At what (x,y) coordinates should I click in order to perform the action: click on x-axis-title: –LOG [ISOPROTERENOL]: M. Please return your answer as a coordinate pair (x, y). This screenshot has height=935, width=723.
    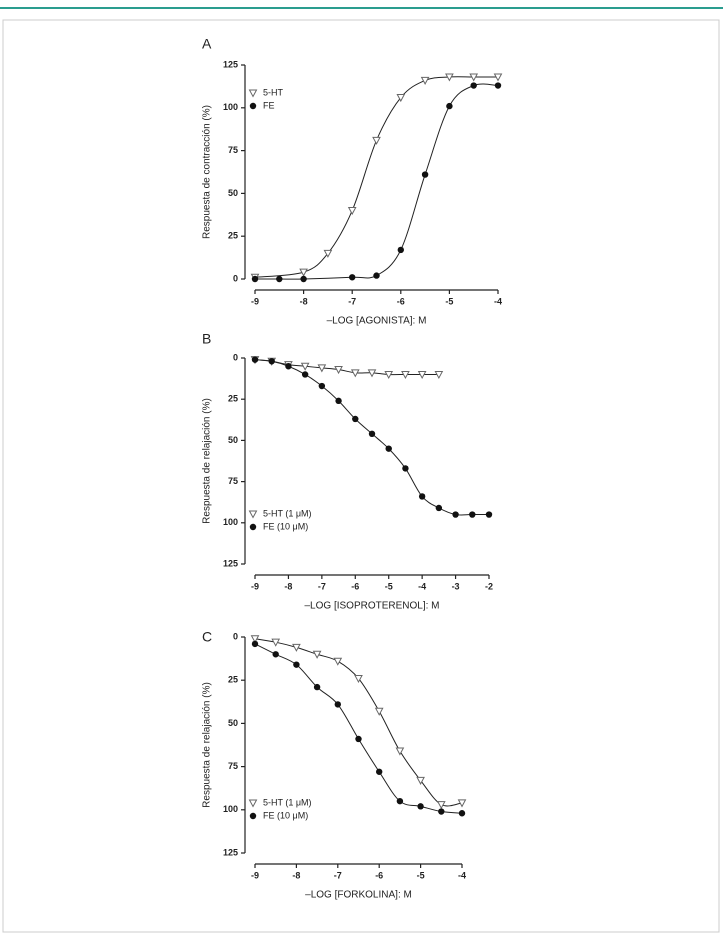
    Looking at the image, I should click on (371, 606).